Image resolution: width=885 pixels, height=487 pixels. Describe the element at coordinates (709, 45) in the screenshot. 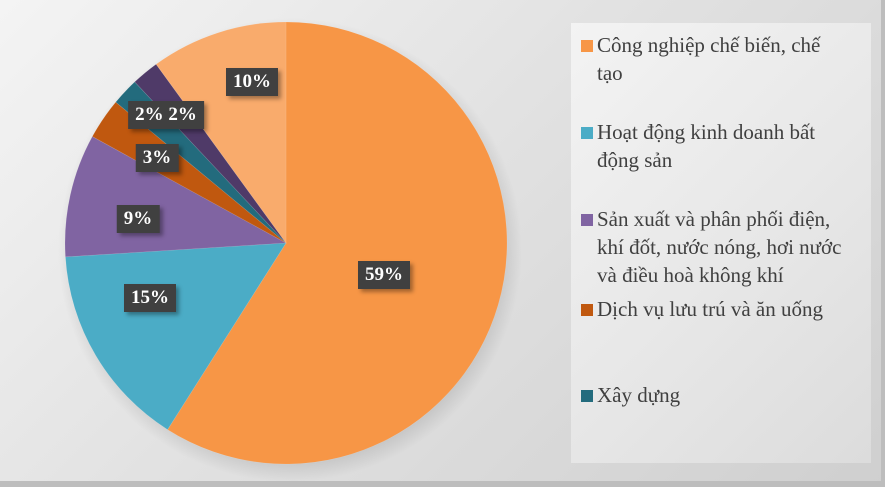

I see `legend-label: Công nghiệp chế biến, chế` at that location.